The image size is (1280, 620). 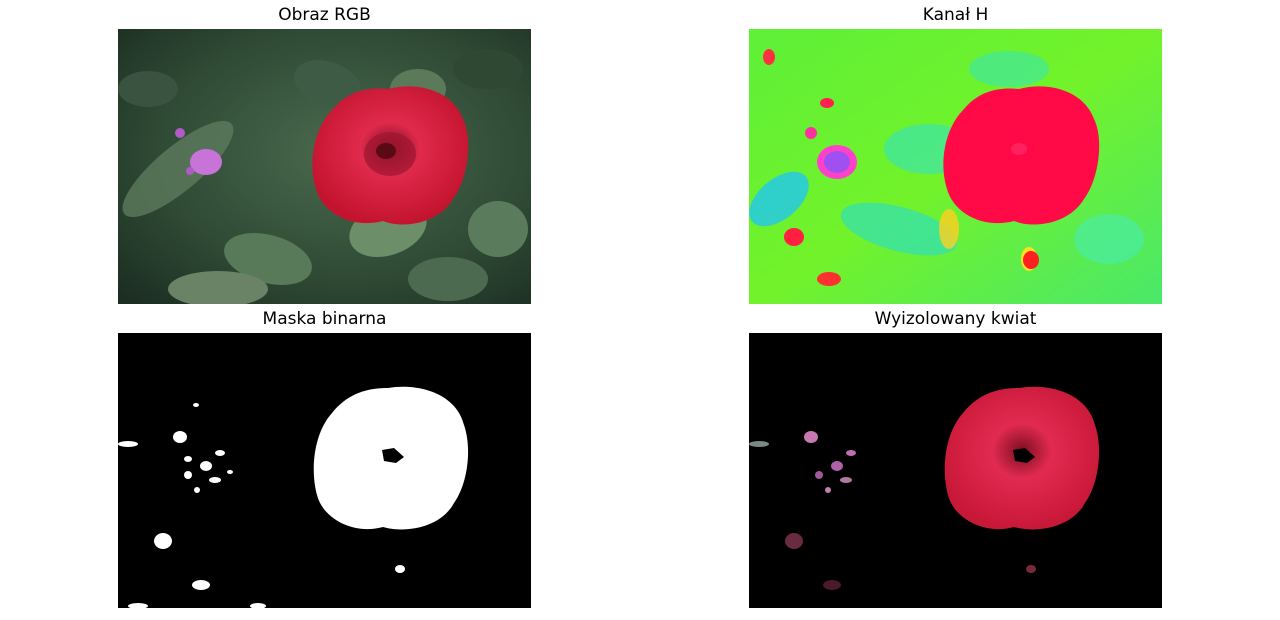 I want to click on panel-title-rgb: Obraz RGB, so click(x=324, y=15).